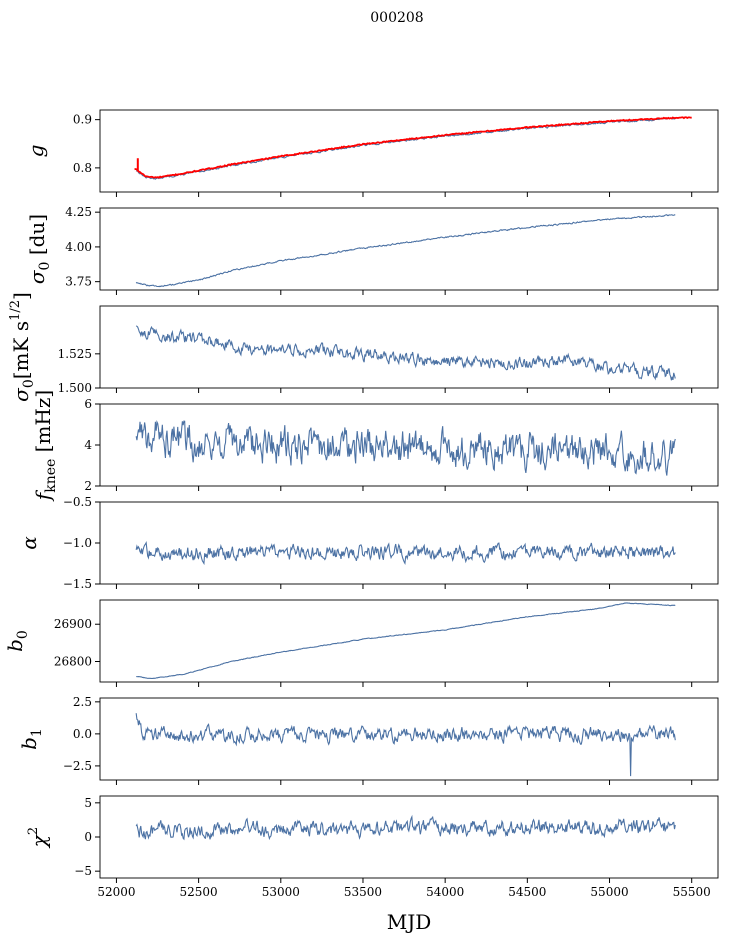  Describe the element at coordinates (51, 476) in the screenshot. I see `y-label-sub: knee` at that location.